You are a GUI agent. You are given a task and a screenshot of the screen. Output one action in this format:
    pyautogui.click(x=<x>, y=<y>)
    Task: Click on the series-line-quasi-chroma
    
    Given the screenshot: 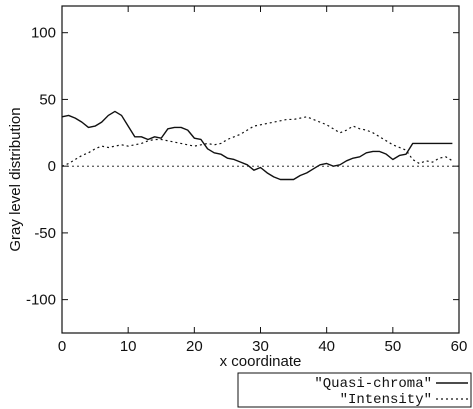 What is the action you would take?
    pyautogui.click(x=257, y=145)
    